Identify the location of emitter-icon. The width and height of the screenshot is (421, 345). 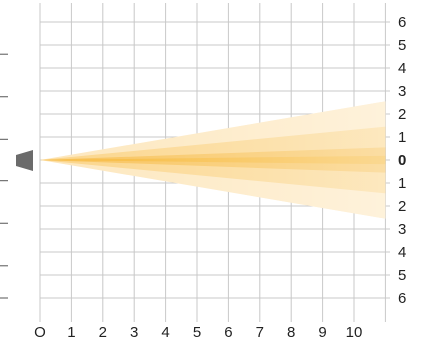
(24, 160).